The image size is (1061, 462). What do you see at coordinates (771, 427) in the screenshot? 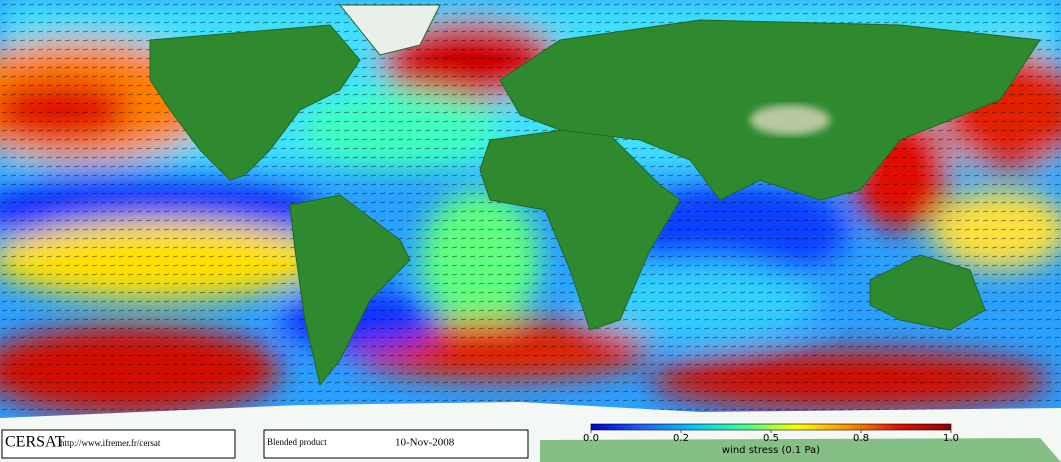
I see `colorbar-ramp` at bounding box center [771, 427].